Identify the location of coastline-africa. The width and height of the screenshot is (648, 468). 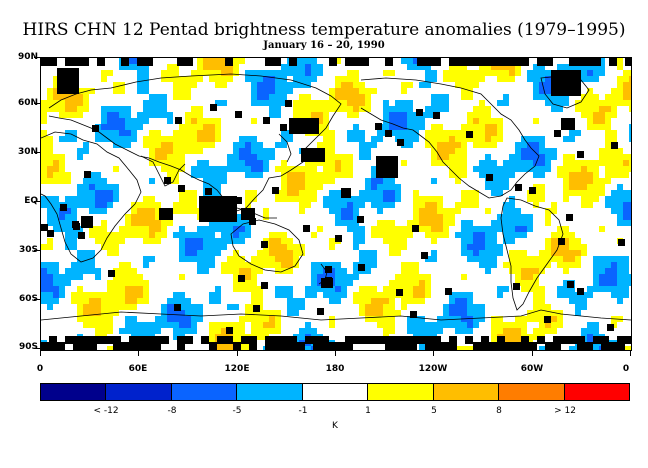
(91, 197).